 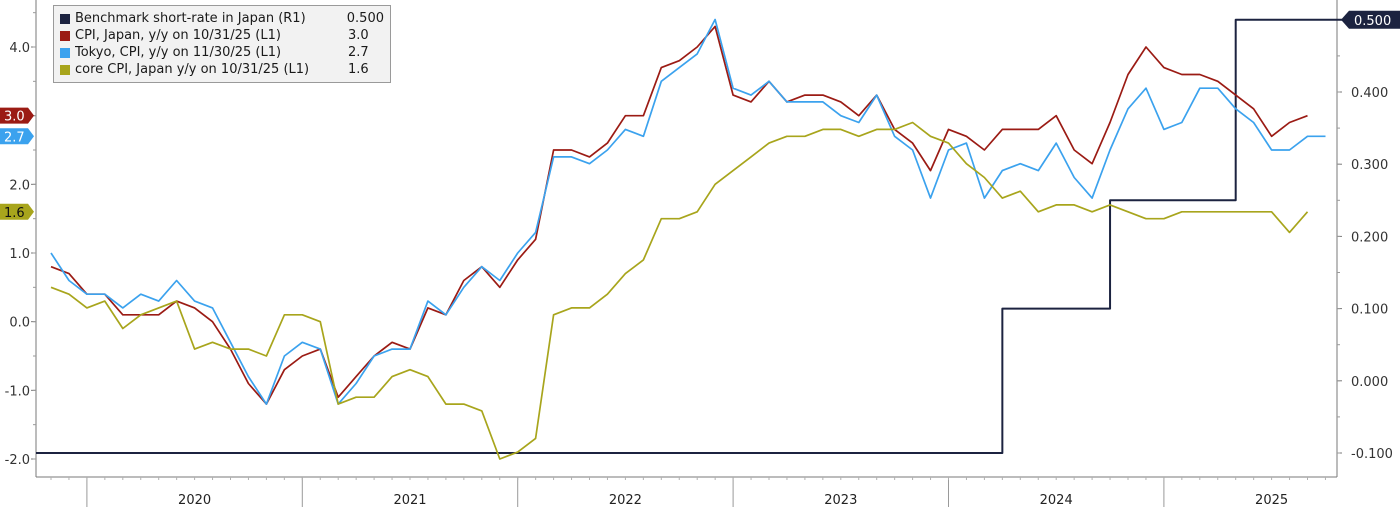 What do you see at coordinates (192, 69) in the screenshot?
I see `legend-label: core CPI, Japan y/y on 10/31/25 (L1)` at bounding box center [192, 69].